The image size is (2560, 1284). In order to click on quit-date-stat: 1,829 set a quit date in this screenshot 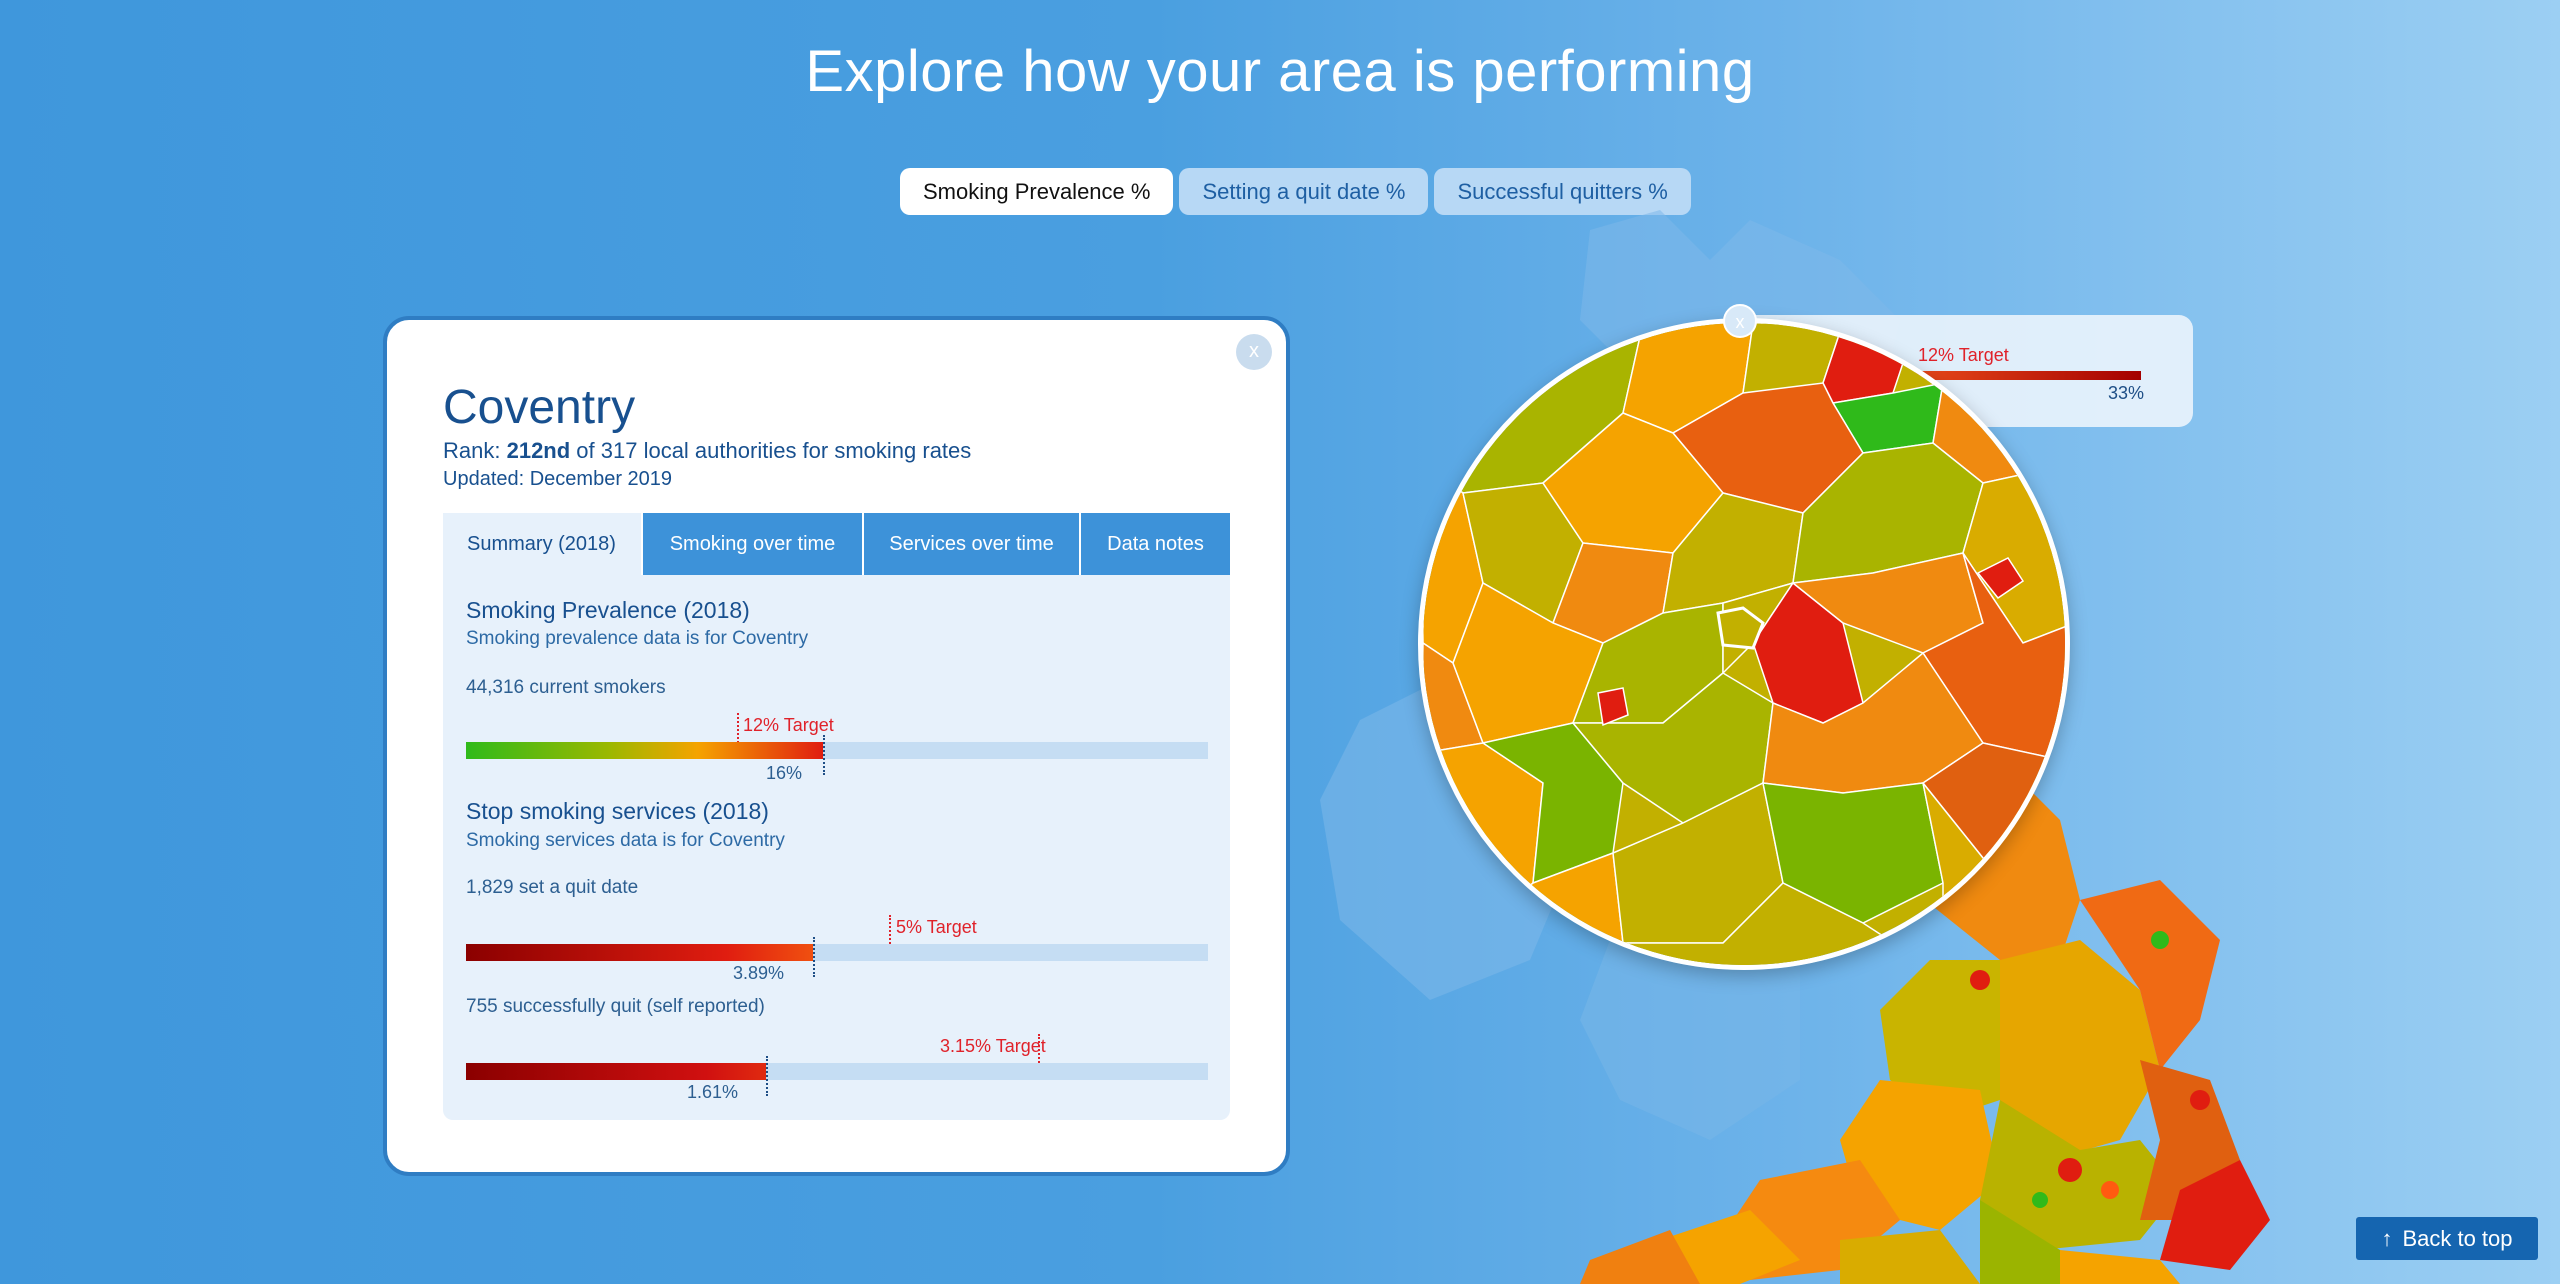, I will do `click(552, 887)`.